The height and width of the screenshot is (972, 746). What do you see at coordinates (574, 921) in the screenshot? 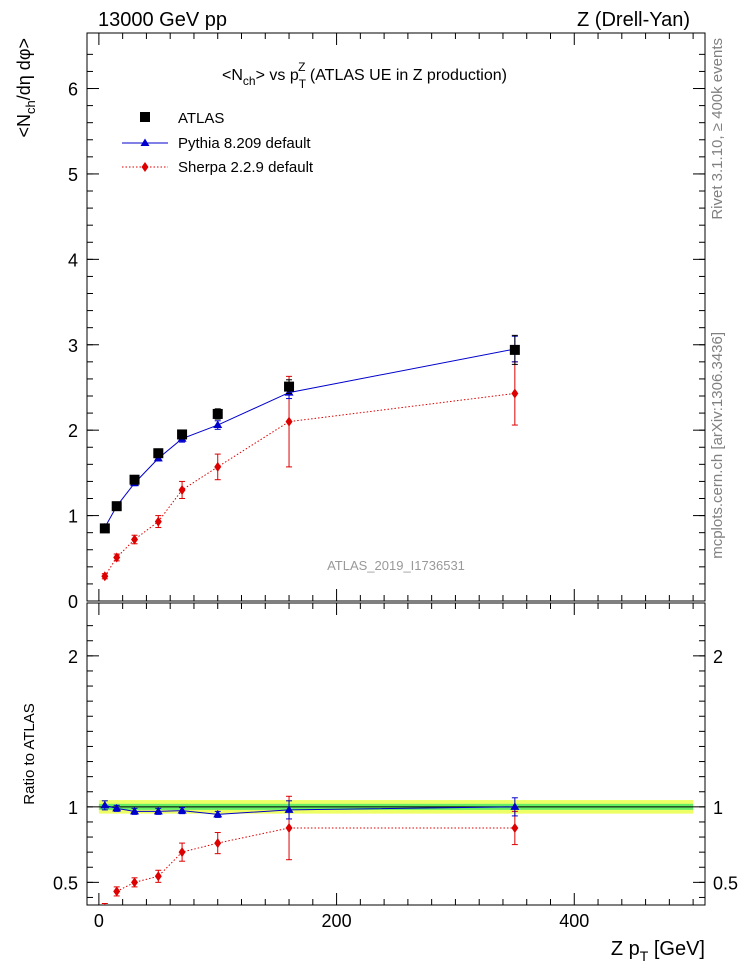
I see `x-tick-label: 400` at bounding box center [574, 921].